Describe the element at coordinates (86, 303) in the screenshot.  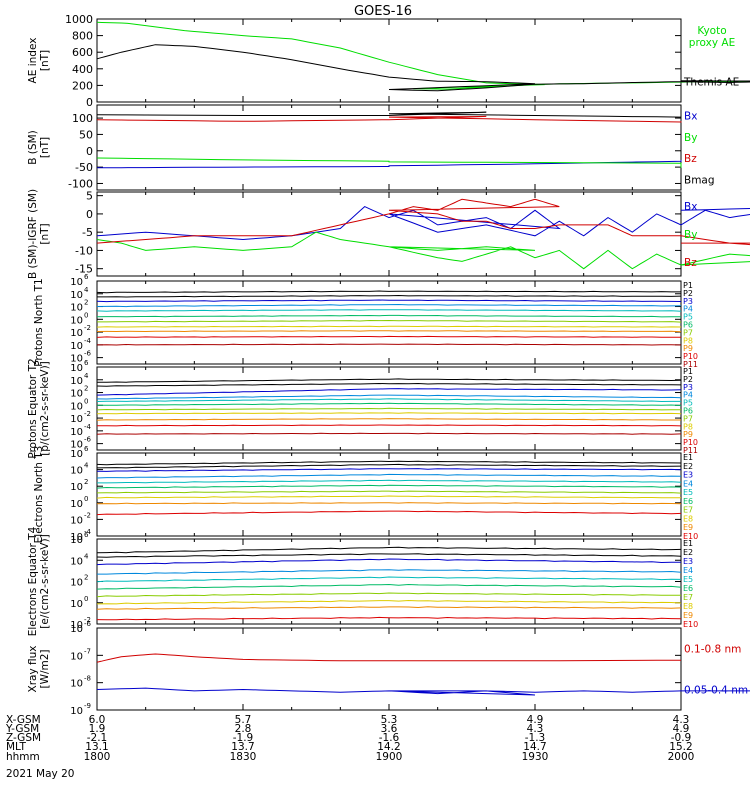
I see `y-tick-exponent: 2` at that location.